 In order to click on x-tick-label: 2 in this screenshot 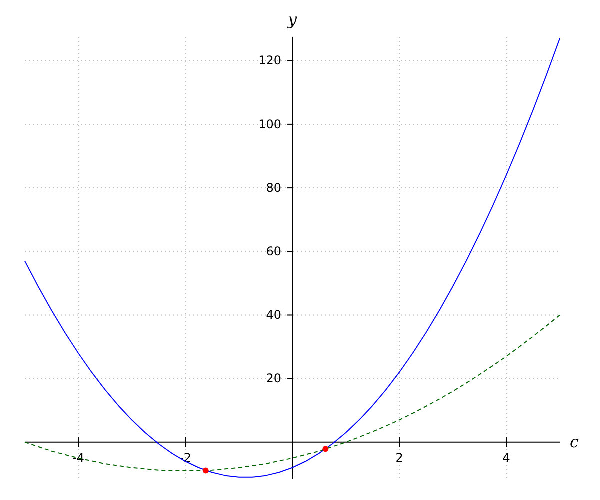, I will do `click(400, 457)`.